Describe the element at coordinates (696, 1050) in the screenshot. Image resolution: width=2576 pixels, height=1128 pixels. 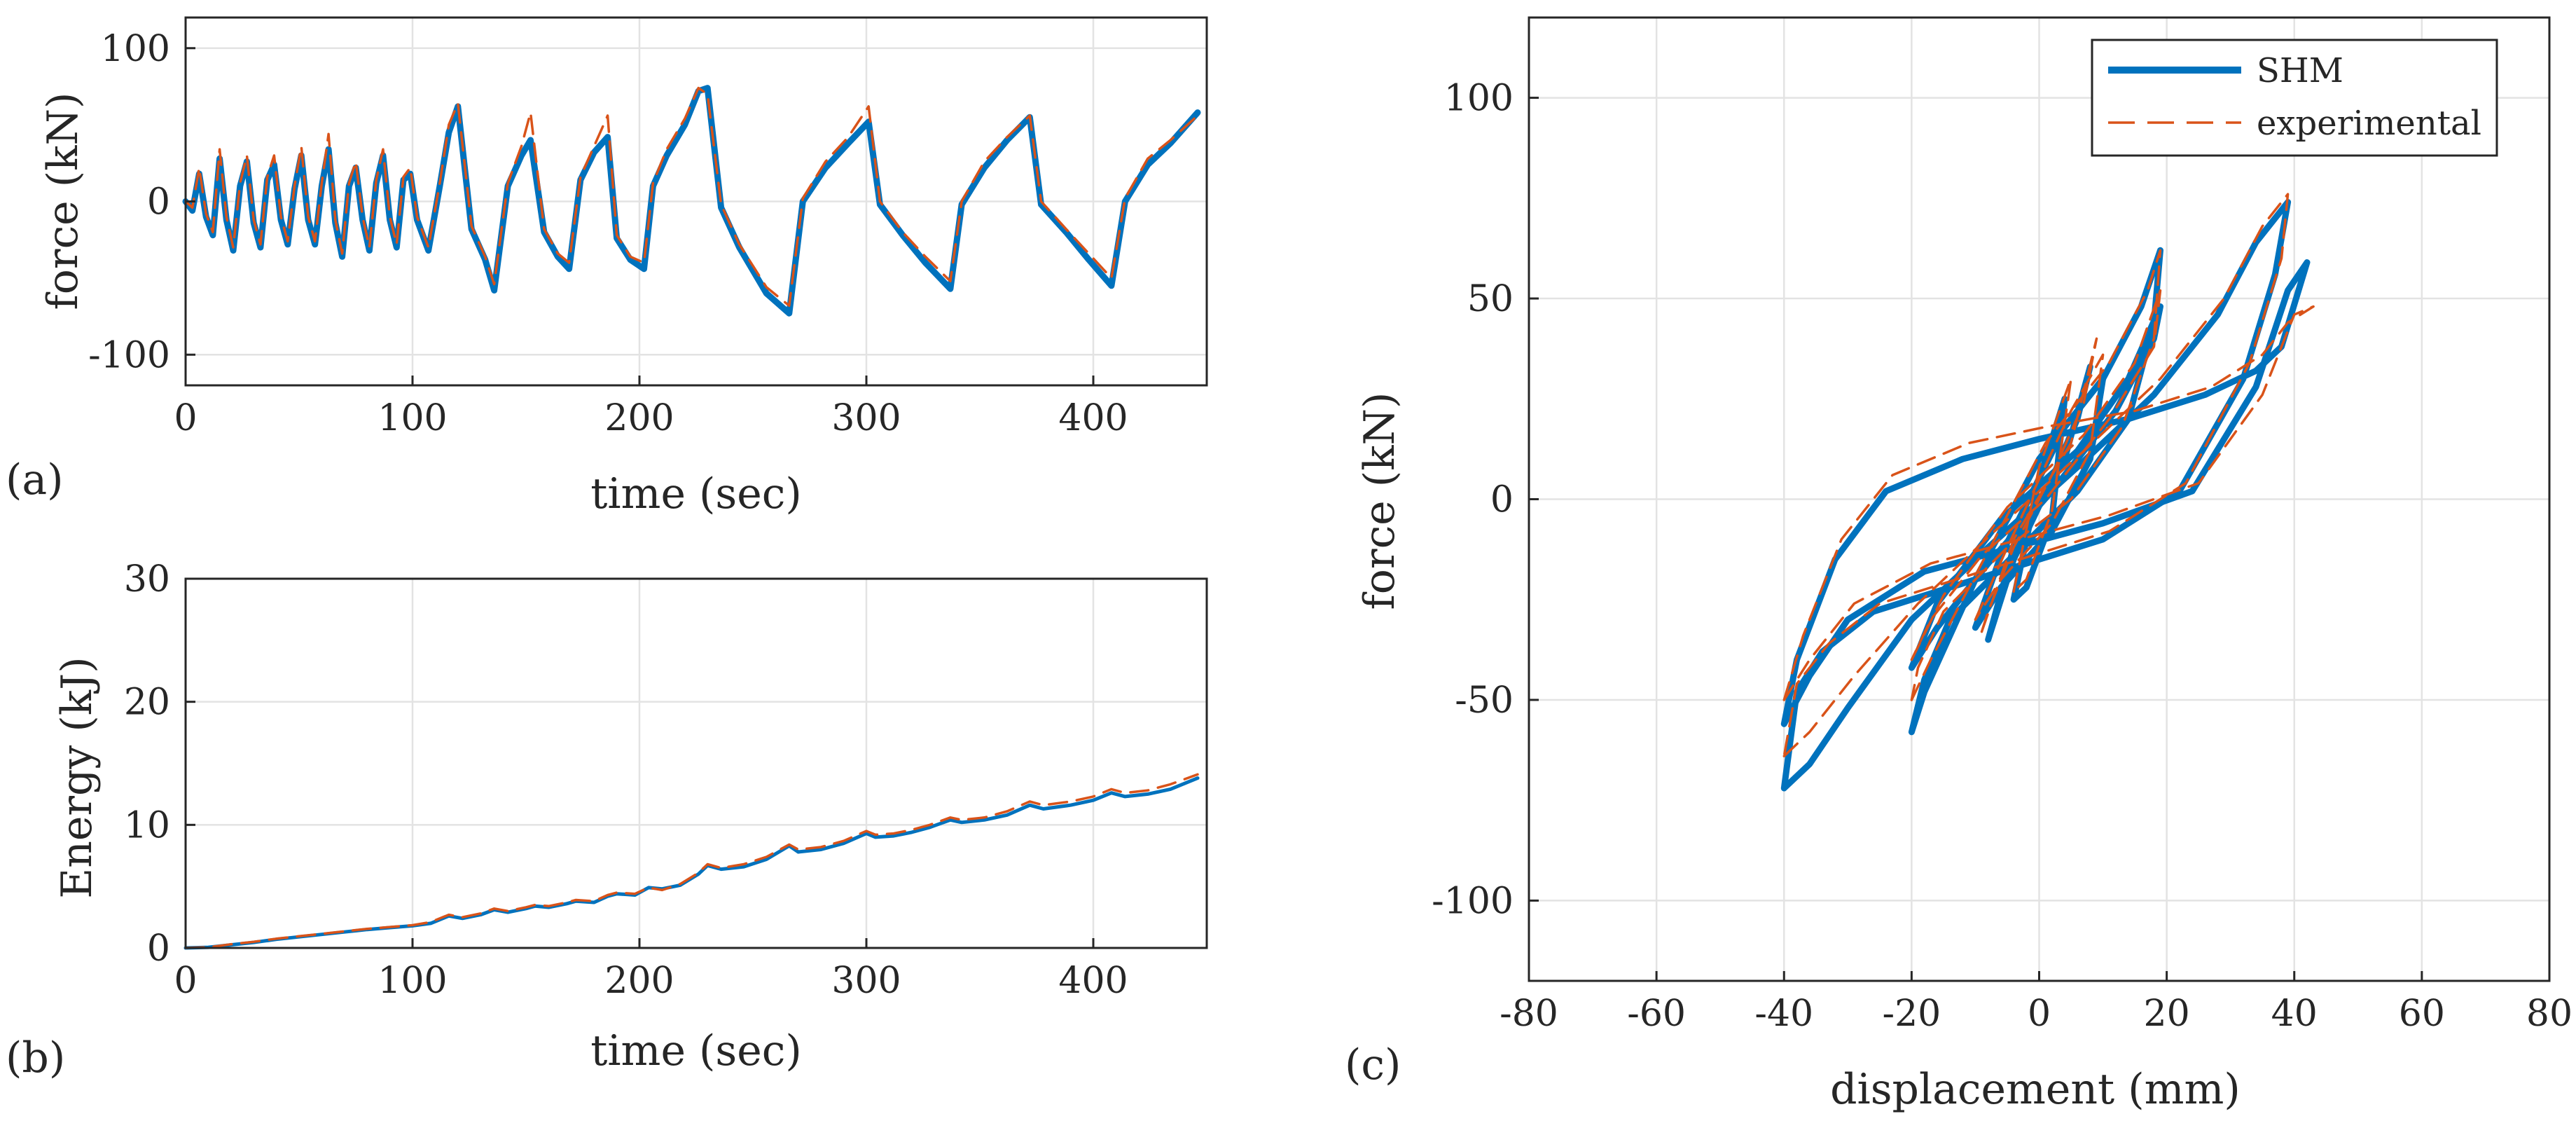
I see `panel-b-xlabel: time (sec)` at that location.